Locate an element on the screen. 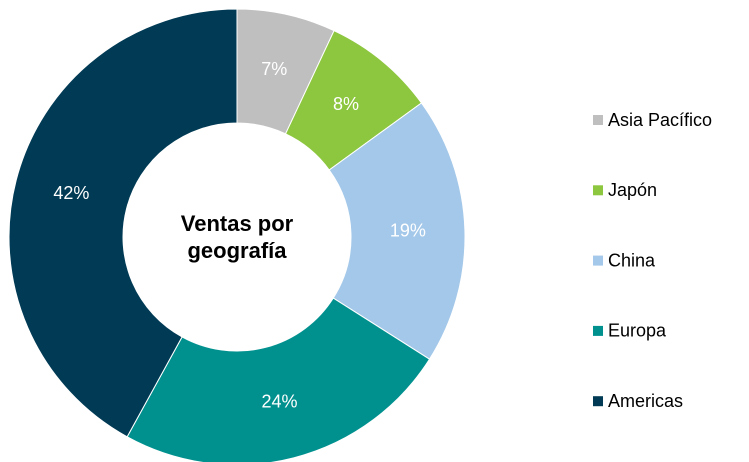 The width and height of the screenshot is (749, 462). legend-label: Europa is located at coordinates (637, 331).